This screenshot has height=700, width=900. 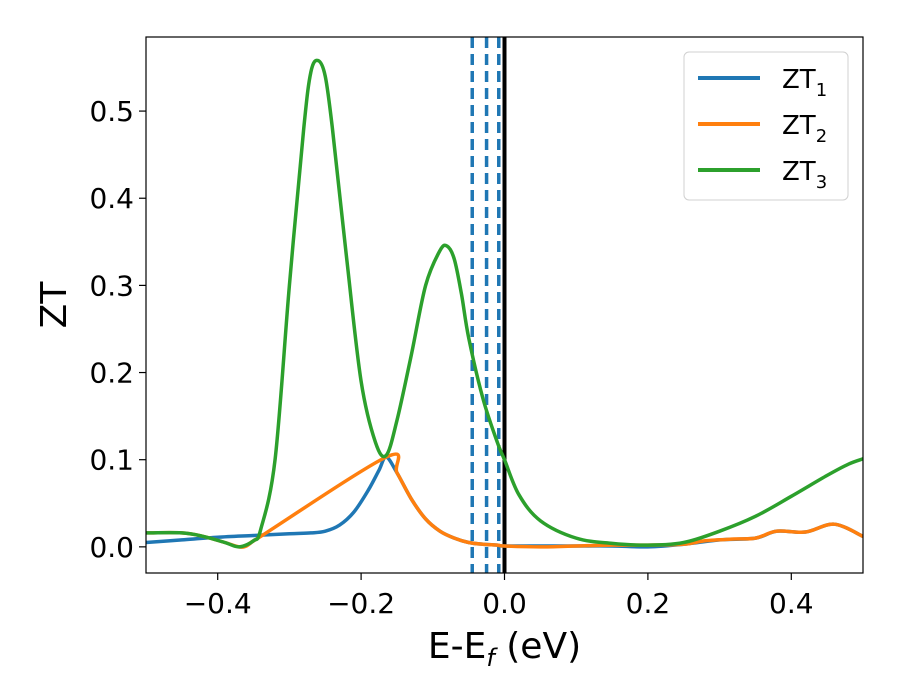 I want to click on y-tick-label: 0.0, so click(x=111, y=547).